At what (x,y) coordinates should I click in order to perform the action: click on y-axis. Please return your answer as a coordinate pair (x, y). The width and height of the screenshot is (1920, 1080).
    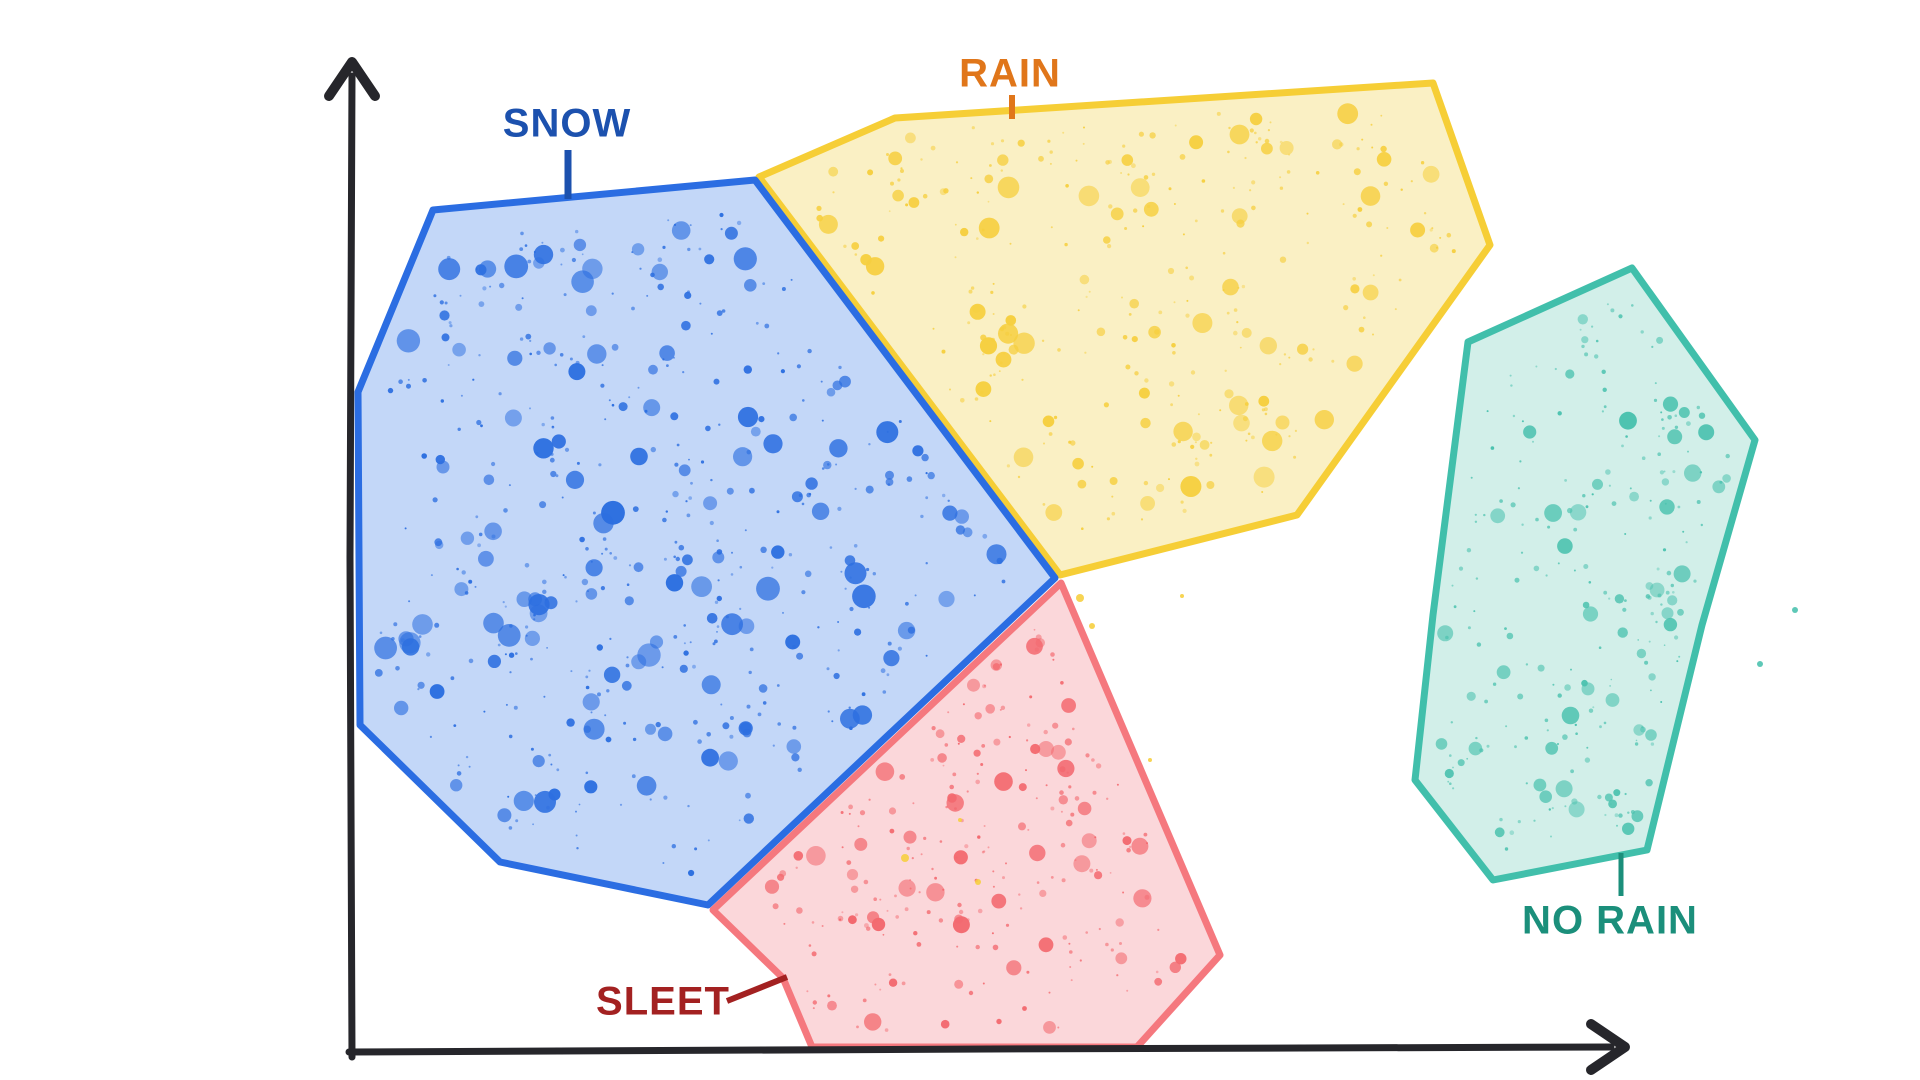
    Looking at the image, I should click on (351, 566).